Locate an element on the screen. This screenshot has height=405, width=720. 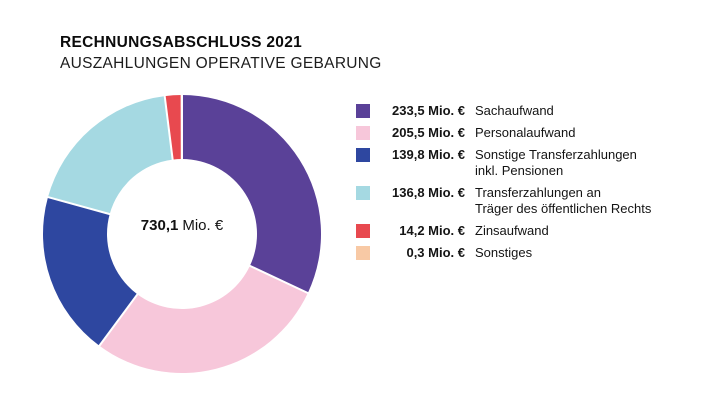
legend-label: Zinsaufwand is located at coordinates (512, 230).